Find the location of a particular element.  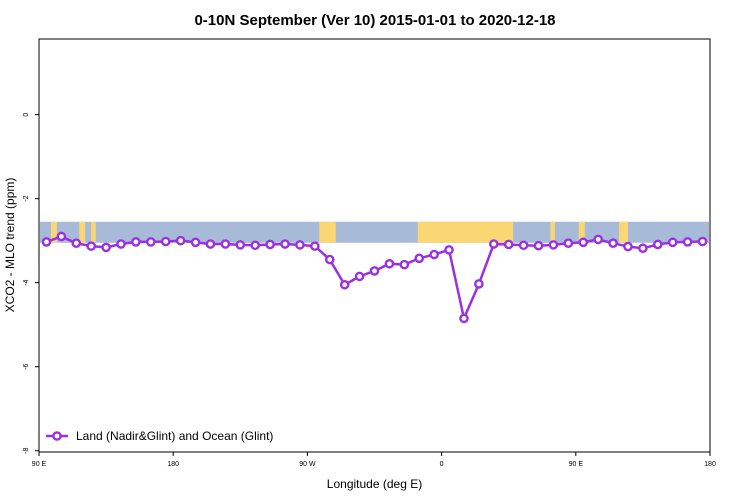

y-tick-label: -8 is located at coordinates (26, 451).